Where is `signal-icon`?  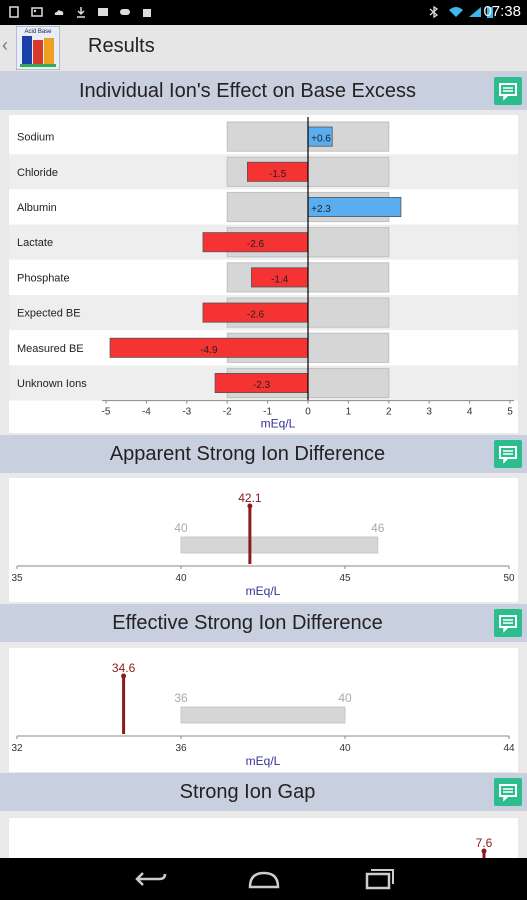 signal-icon is located at coordinates (475, 12).